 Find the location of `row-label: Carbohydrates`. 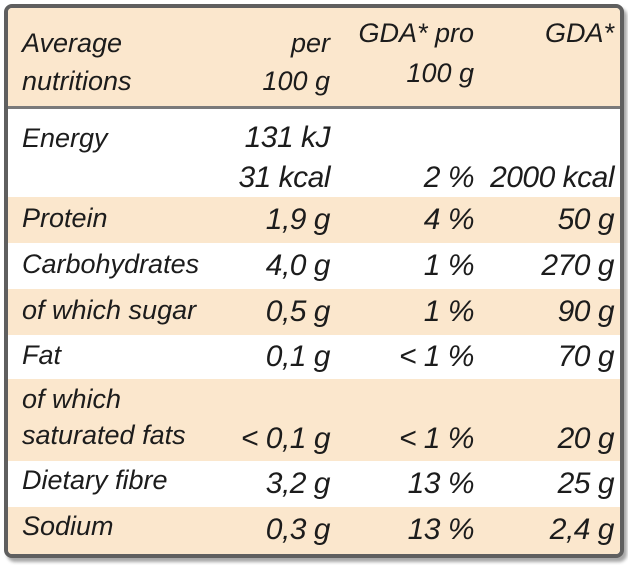

row-label: Carbohydrates is located at coordinates (111, 264).